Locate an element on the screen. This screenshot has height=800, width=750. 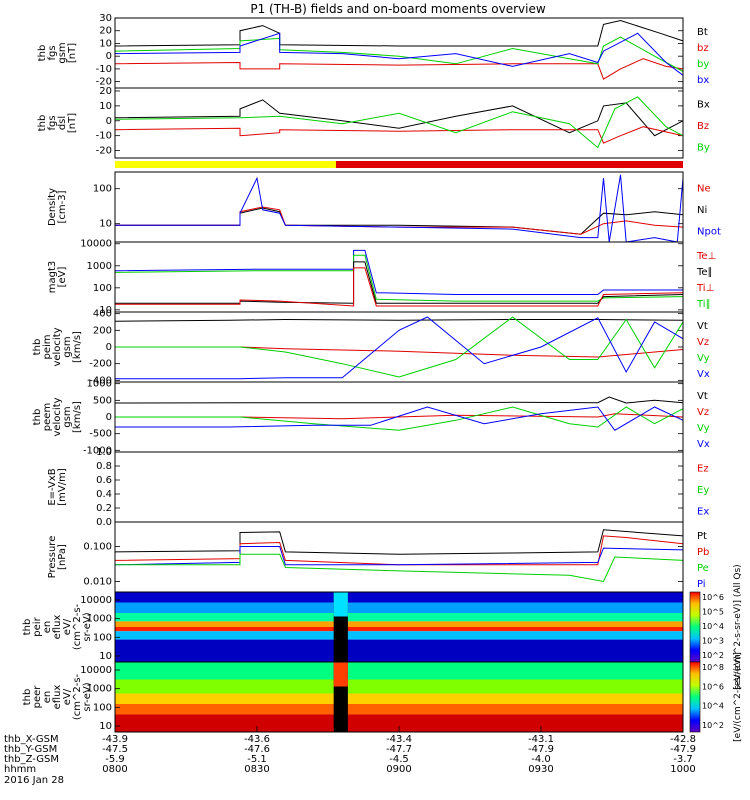
series-line-Ne is located at coordinates (399, 220).